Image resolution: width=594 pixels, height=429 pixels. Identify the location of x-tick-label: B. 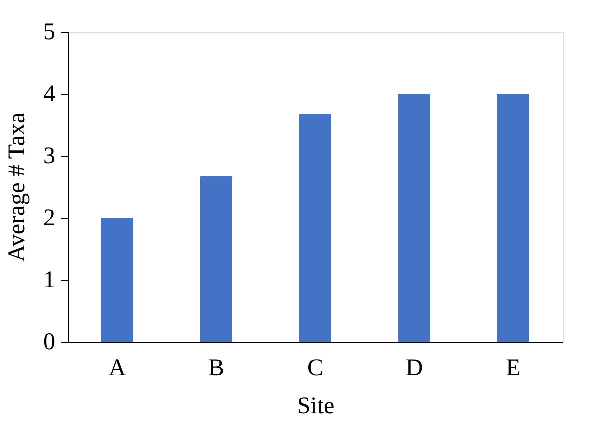
(216, 369).